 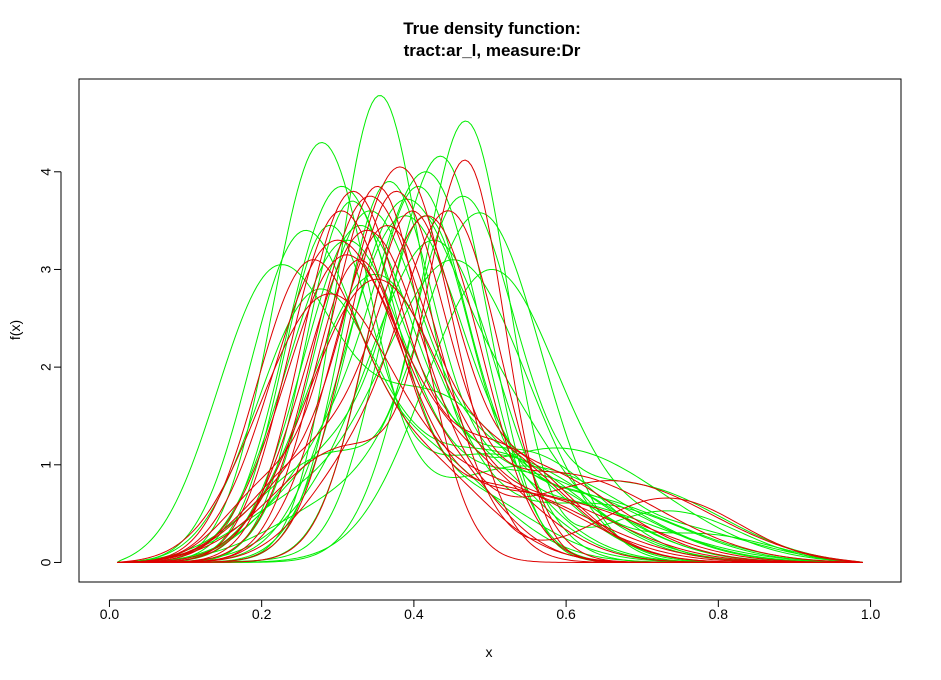 I want to click on x-tick-label: 0.8, so click(x=719, y=614).